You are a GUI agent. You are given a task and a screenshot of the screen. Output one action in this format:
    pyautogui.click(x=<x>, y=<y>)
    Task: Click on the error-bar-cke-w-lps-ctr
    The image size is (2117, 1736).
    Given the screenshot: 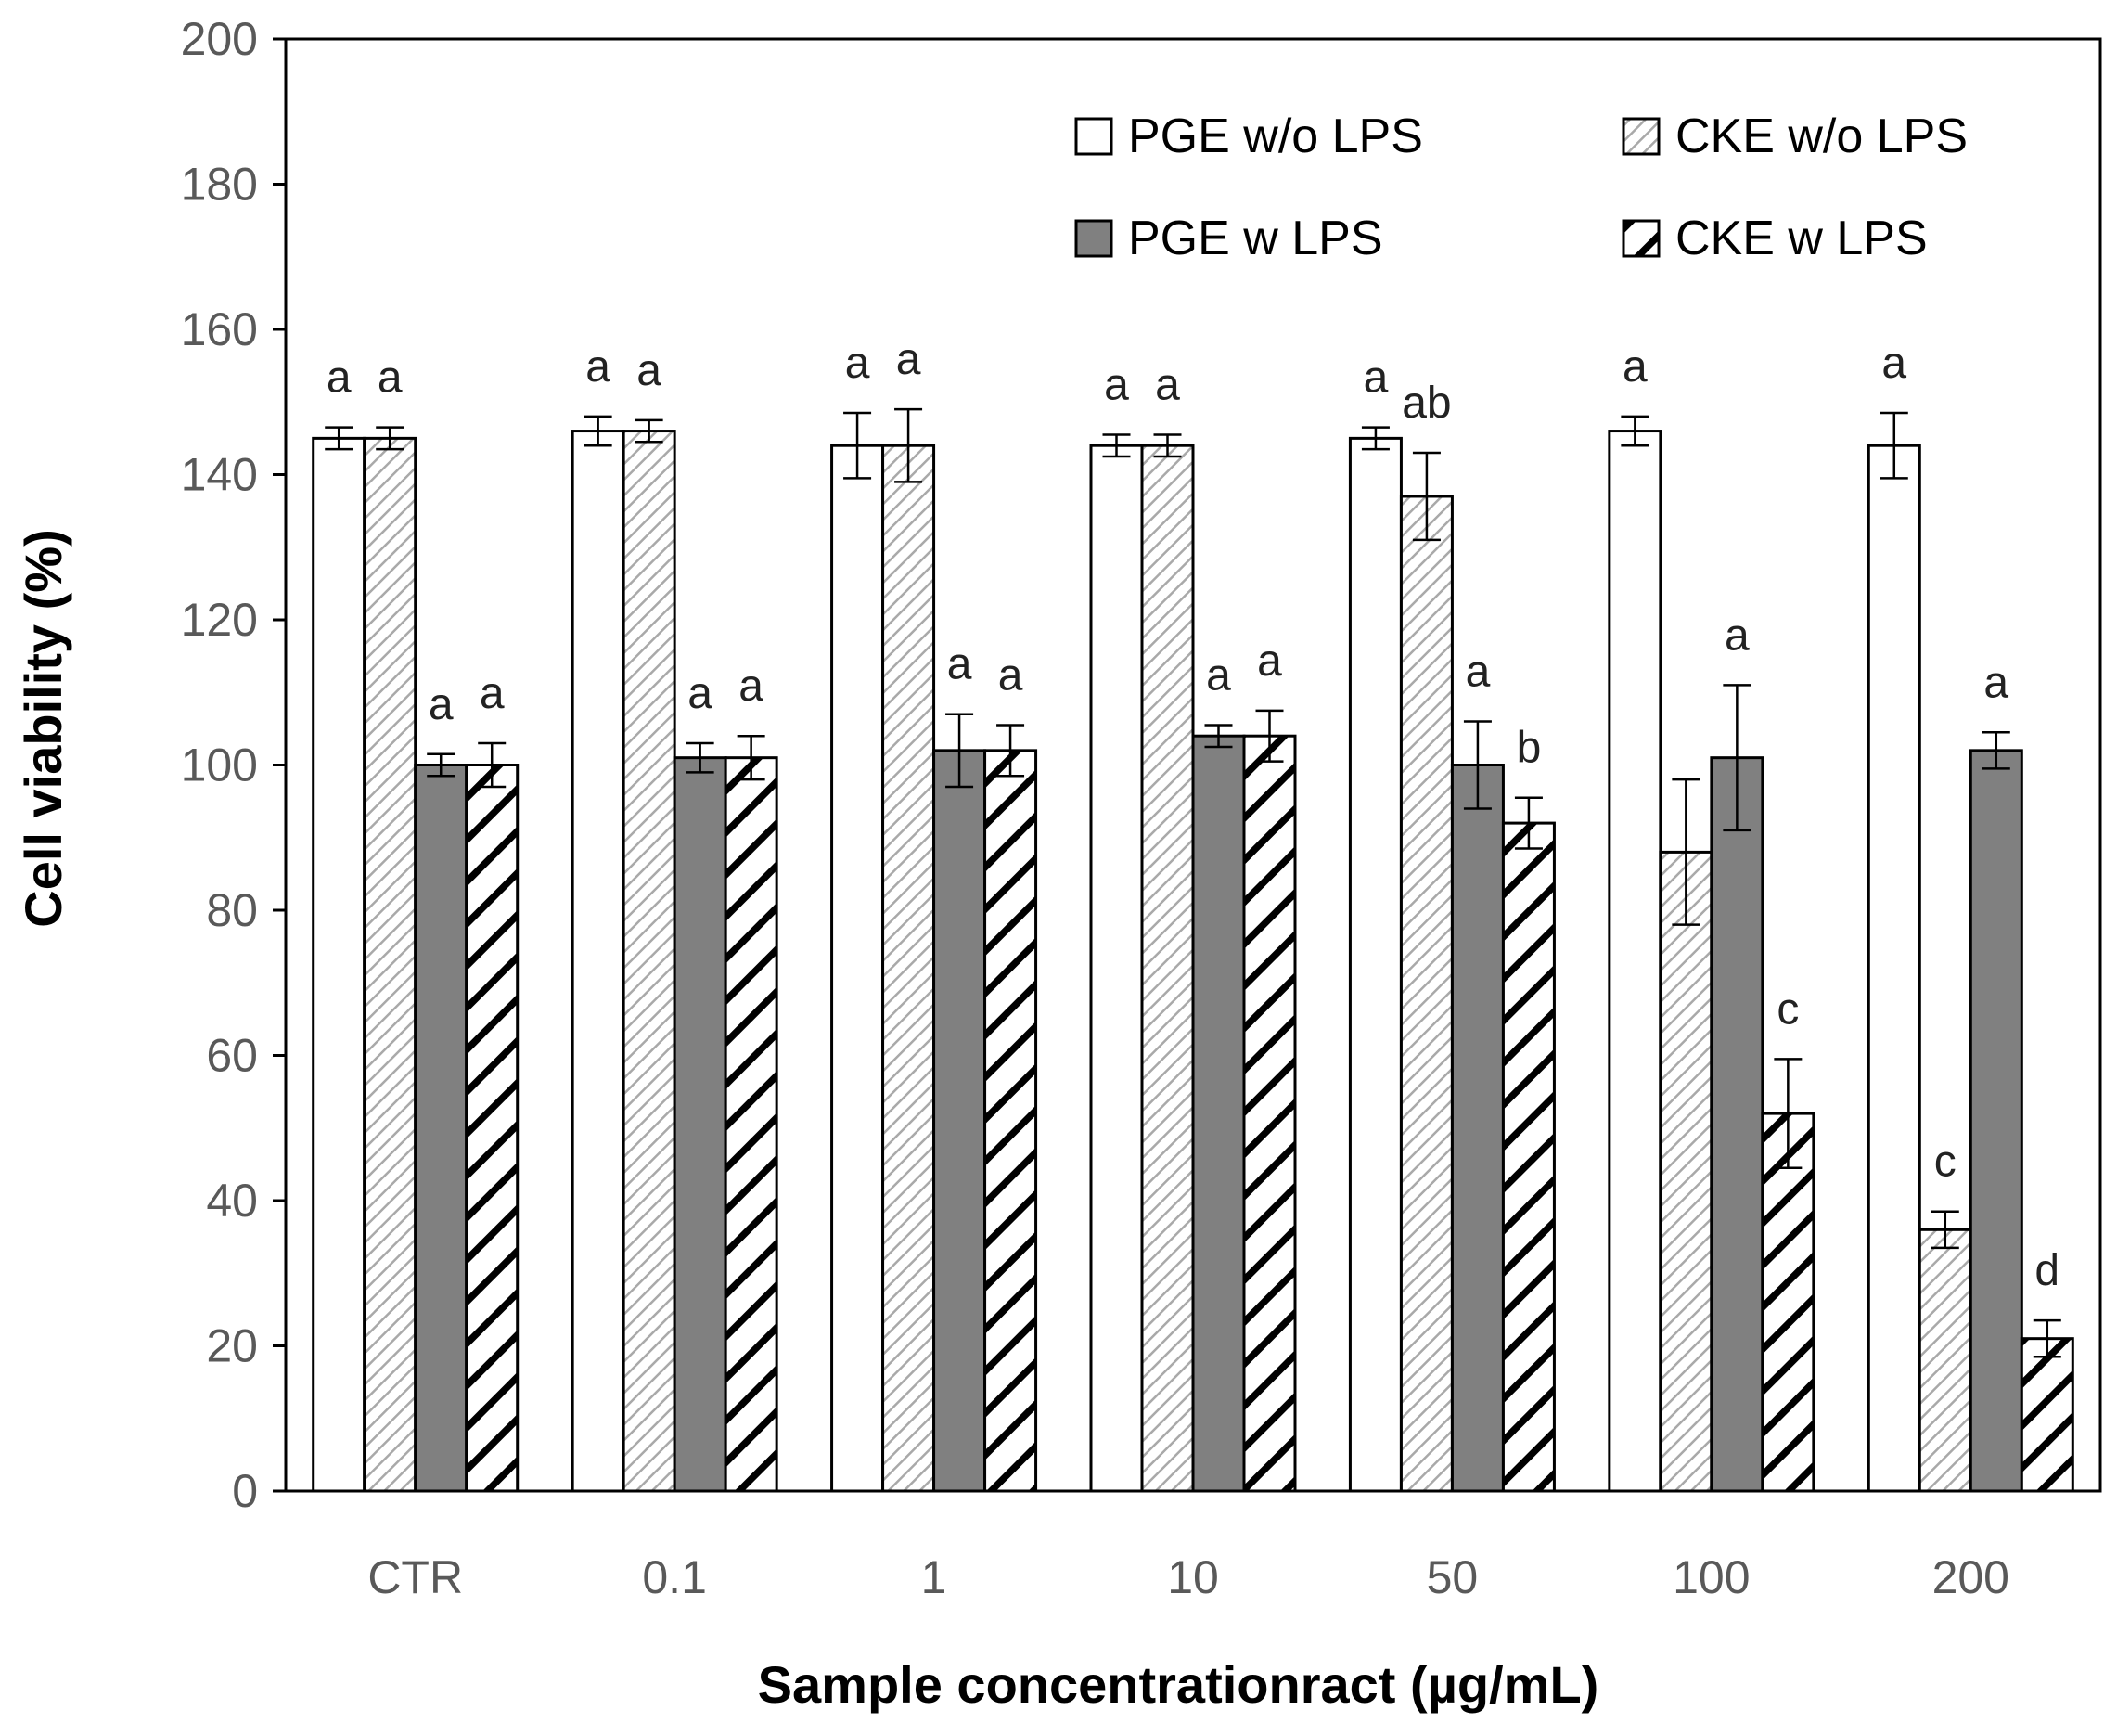 What is the action you would take?
    pyautogui.click(x=492, y=765)
    